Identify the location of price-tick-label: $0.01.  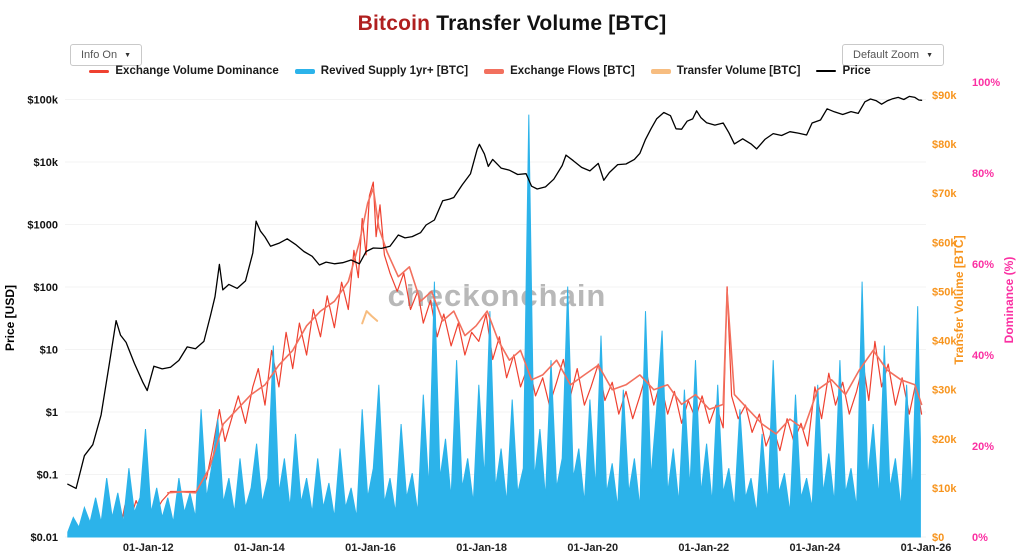
(44, 538).